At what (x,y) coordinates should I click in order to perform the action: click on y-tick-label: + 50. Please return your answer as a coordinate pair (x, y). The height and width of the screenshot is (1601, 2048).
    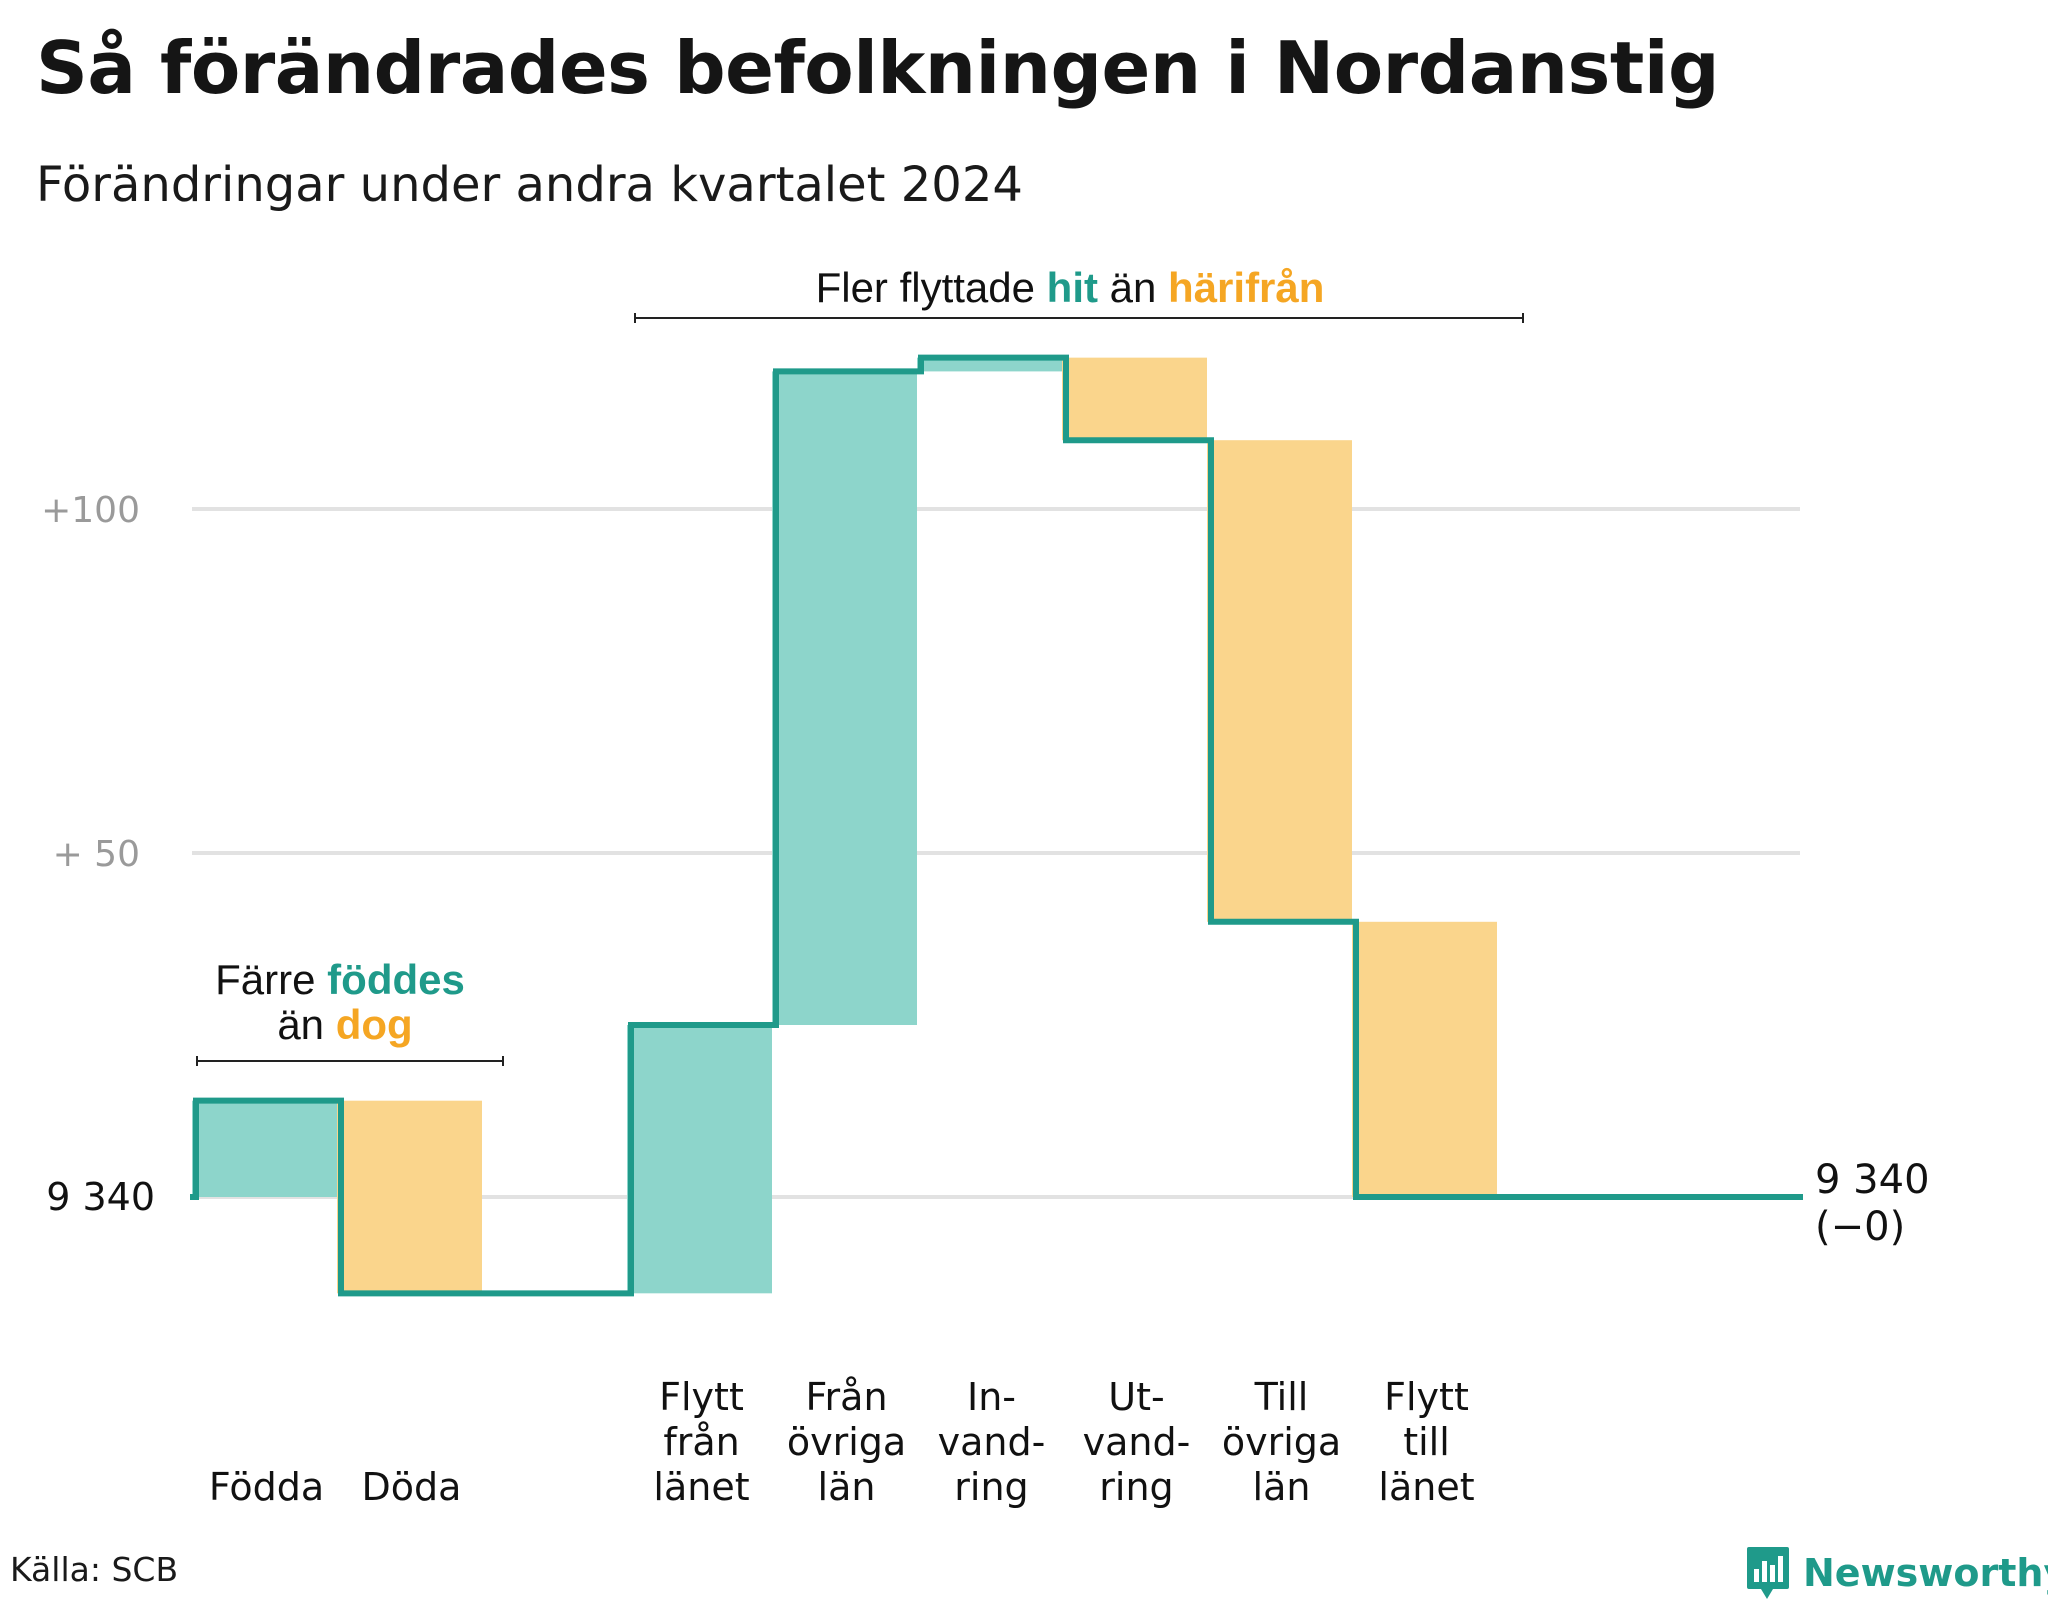
    Looking at the image, I should click on (96, 854).